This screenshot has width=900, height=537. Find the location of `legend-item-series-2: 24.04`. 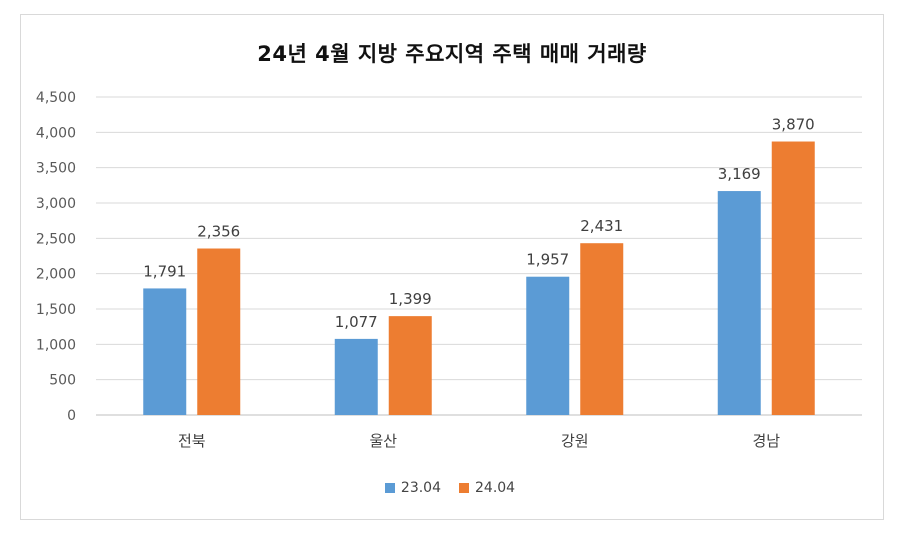

legend-item-series-2: 24.04 is located at coordinates (487, 488).